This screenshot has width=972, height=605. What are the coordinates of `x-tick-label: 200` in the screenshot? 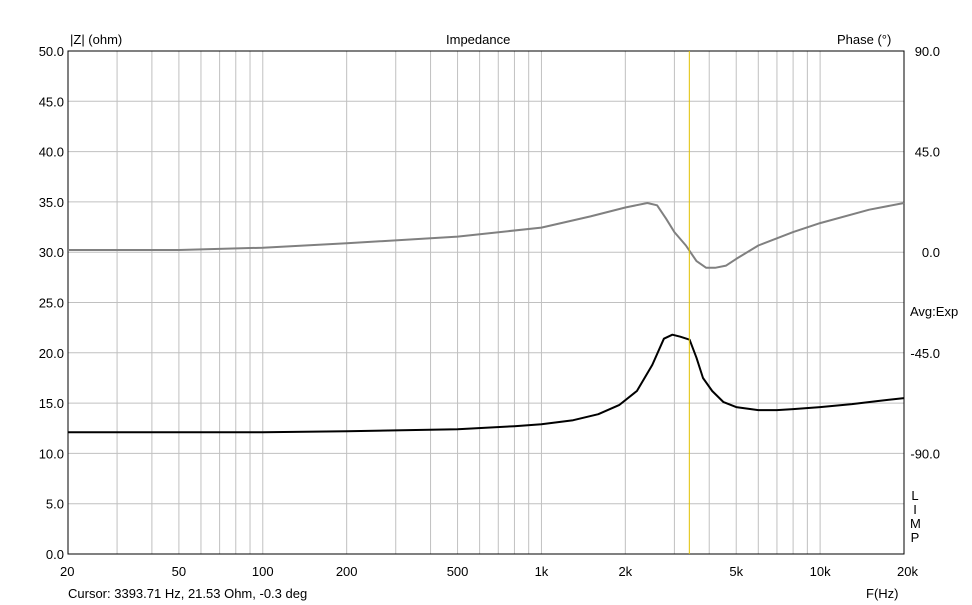 It's located at (347, 571).